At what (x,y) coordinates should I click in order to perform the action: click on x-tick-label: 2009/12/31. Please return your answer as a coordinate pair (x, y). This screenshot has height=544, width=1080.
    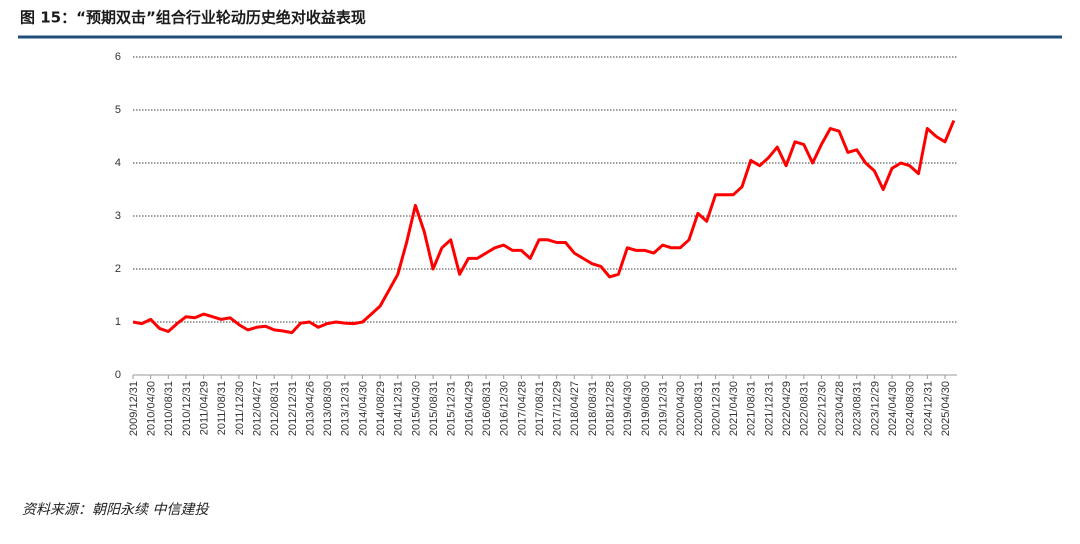
    Looking at the image, I should click on (134, 408).